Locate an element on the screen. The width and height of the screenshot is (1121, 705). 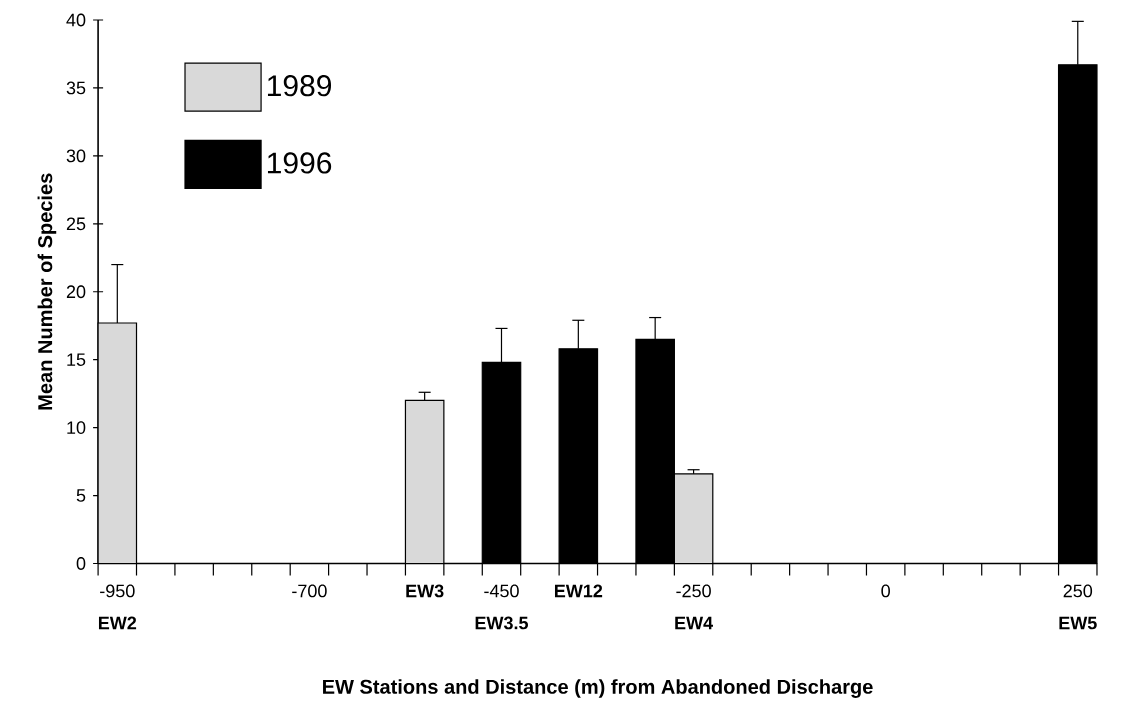
legend-label: 1996 is located at coordinates (299, 163).